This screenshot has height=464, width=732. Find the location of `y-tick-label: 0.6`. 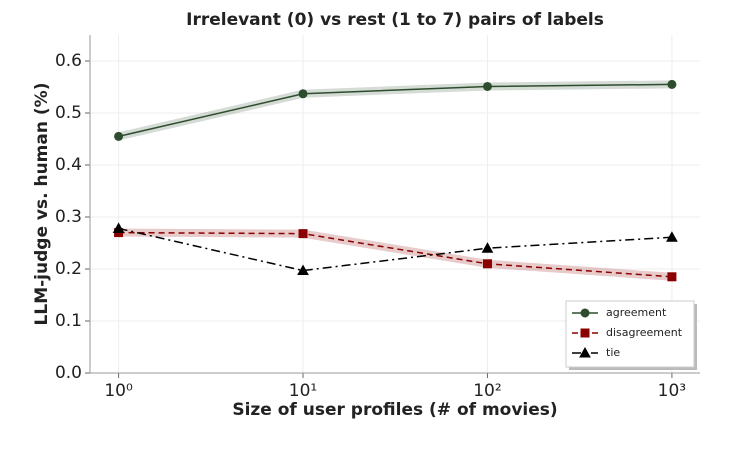

y-tick-label: 0.6 is located at coordinates (68, 61).